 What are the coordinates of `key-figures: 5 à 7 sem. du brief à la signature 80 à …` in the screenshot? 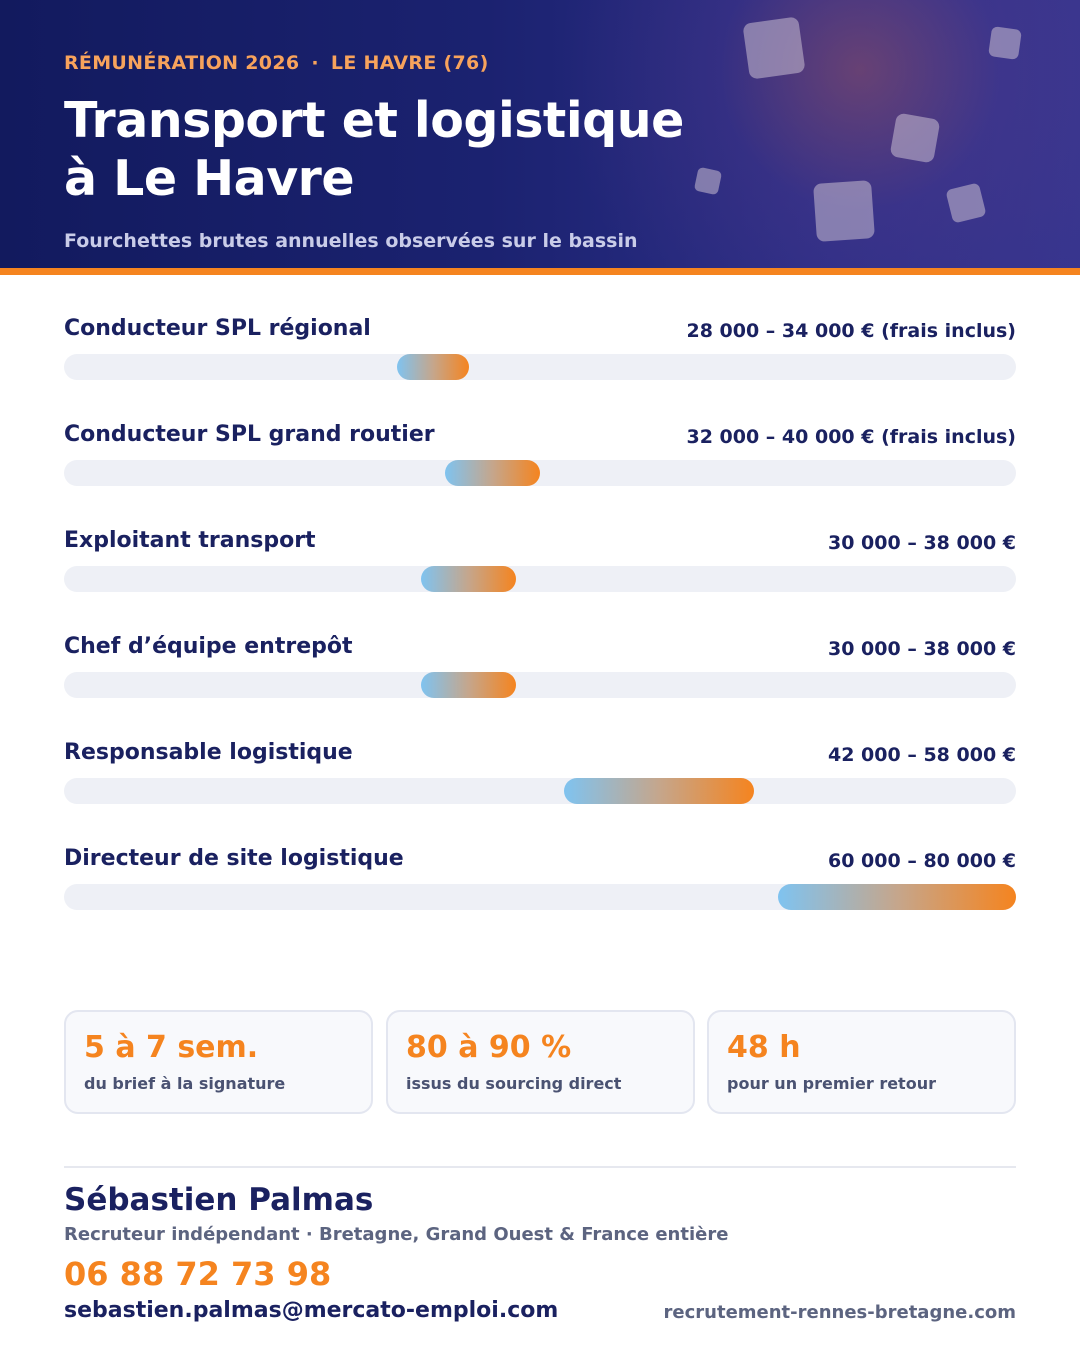 It's located at (540, 1062).